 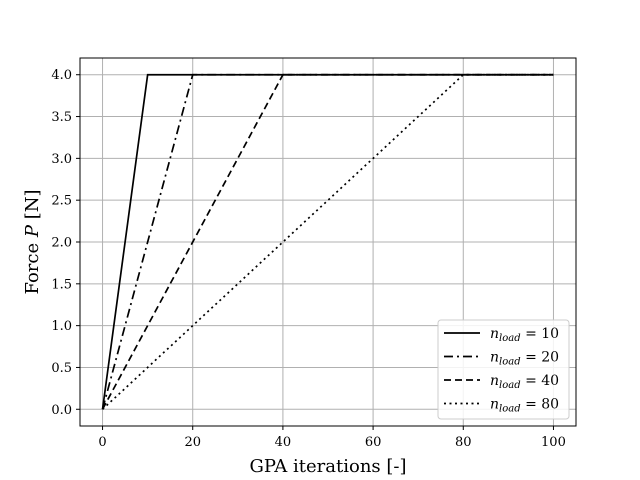 I want to click on y-tick-label: 2.5, so click(x=61, y=201).